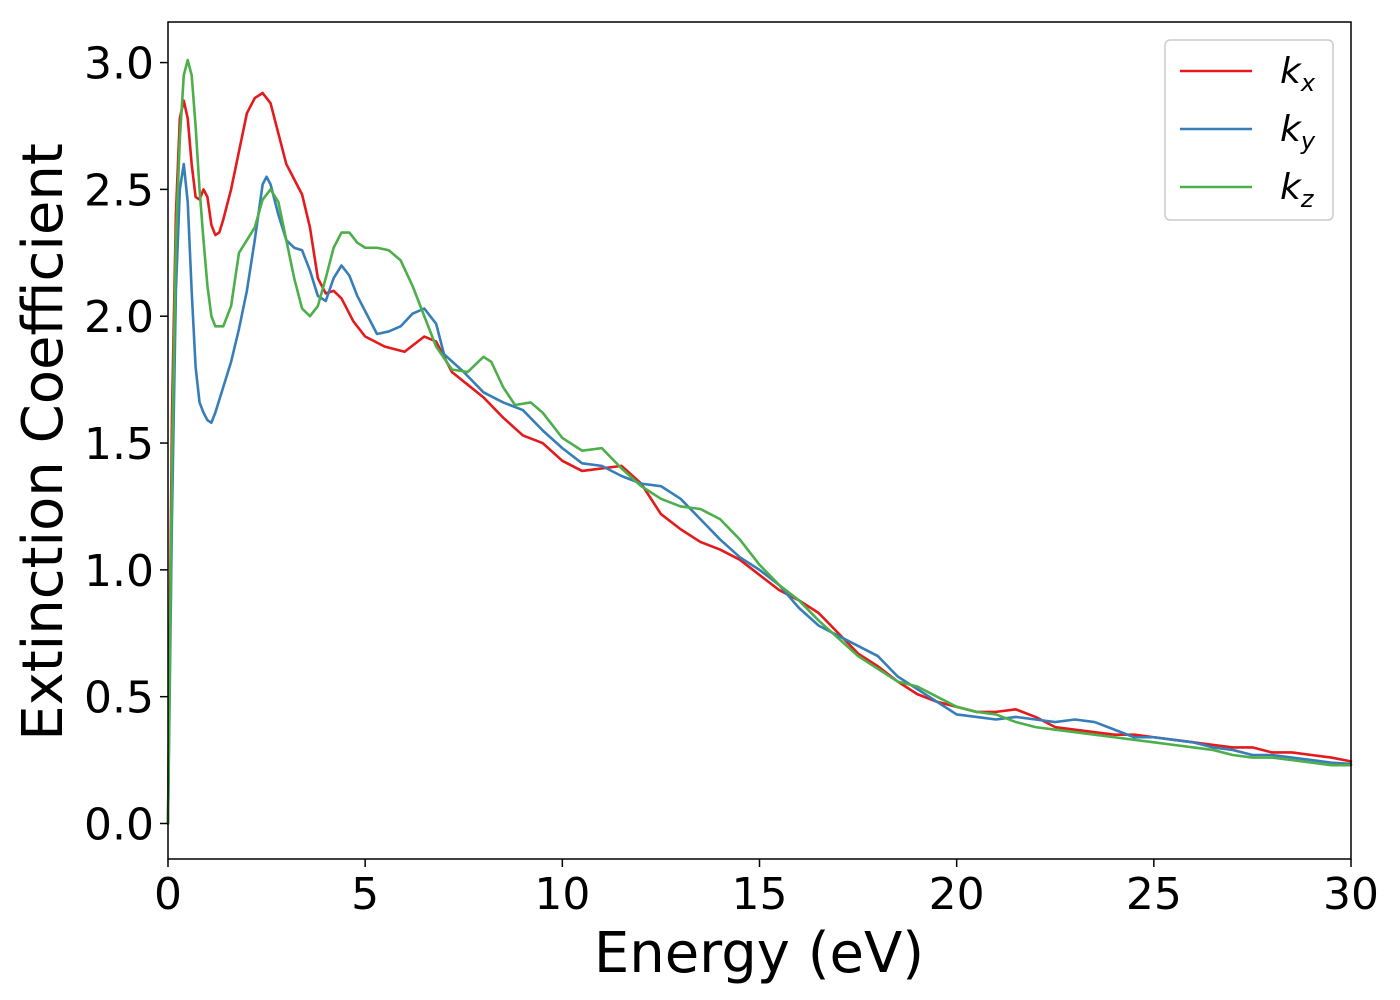 The image size is (1400, 1000). What do you see at coordinates (119, 190) in the screenshot?
I see `y-tick-label: 2.5` at bounding box center [119, 190].